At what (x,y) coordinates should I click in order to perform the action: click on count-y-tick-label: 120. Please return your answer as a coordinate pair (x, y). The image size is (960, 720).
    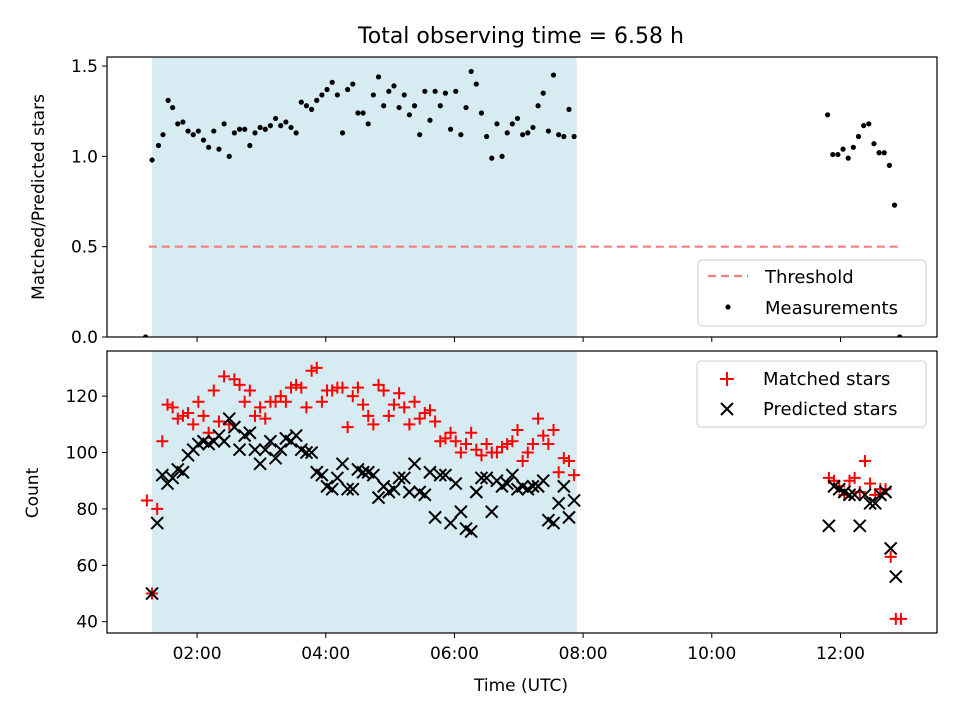
    Looking at the image, I should click on (82, 397).